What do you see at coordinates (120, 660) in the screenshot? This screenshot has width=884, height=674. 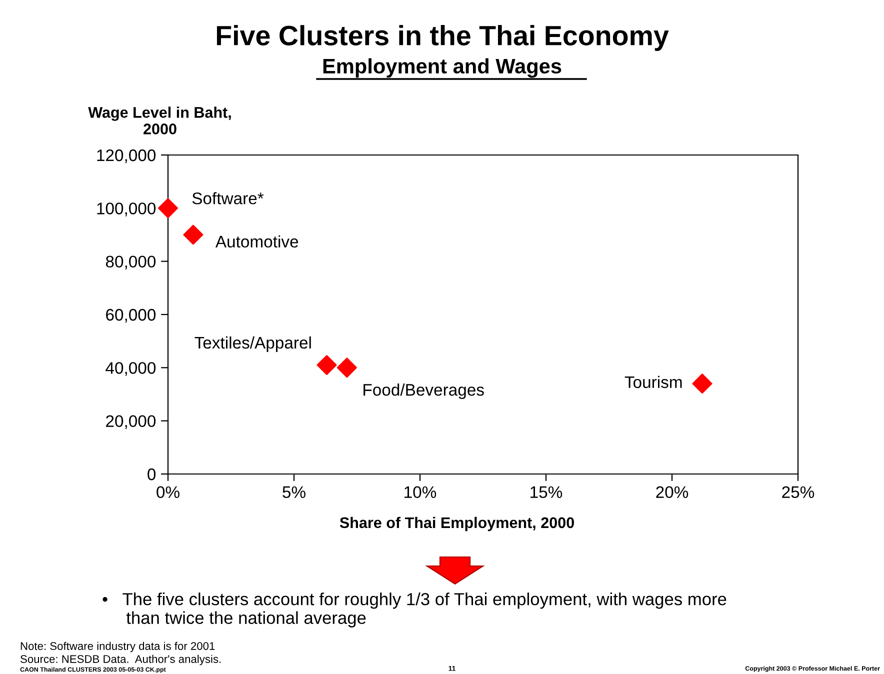 I see `source-note: Source: NESDB Data. Author's analysis.` at bounding box center [120, 660].